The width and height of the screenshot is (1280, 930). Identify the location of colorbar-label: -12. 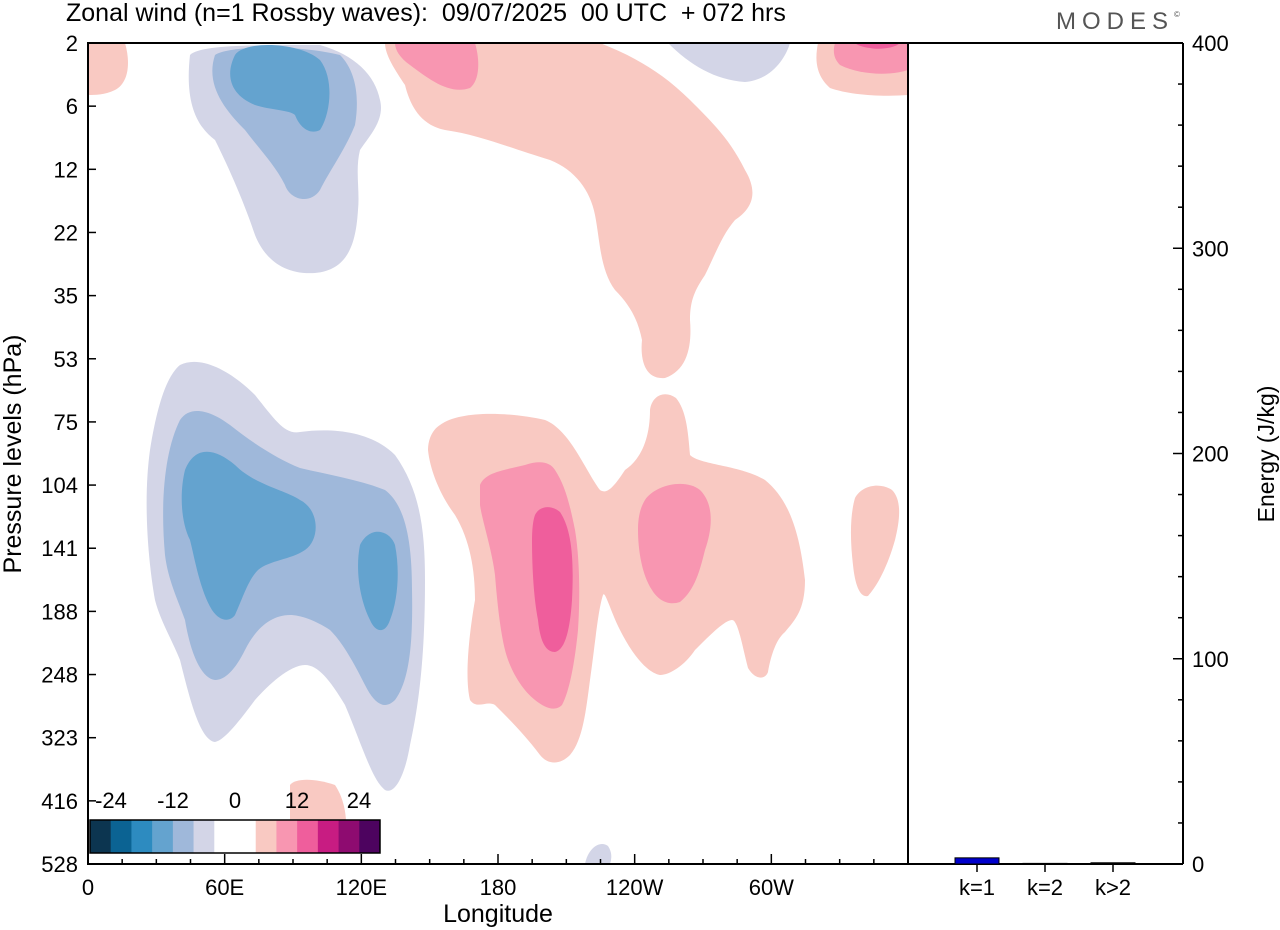
(173, 800).